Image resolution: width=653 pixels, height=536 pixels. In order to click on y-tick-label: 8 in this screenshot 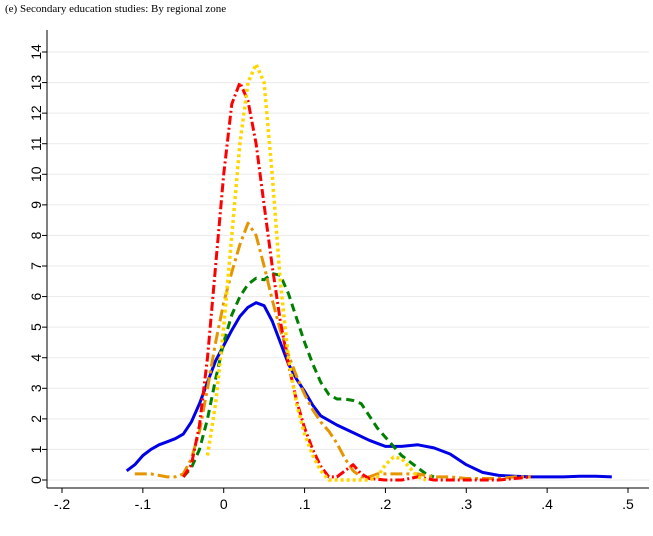, I will do `click(36, 235)`.